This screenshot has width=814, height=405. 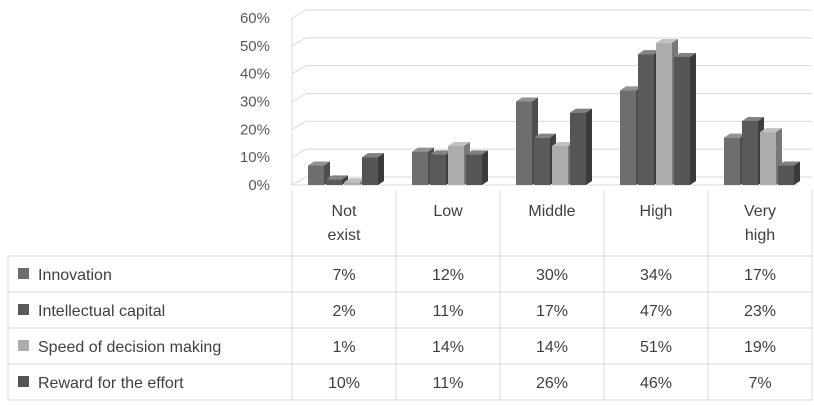 I want to click on y-axis: 60% 50% 40% 30% 20% 10% 0%, so click(x=255, y=102).